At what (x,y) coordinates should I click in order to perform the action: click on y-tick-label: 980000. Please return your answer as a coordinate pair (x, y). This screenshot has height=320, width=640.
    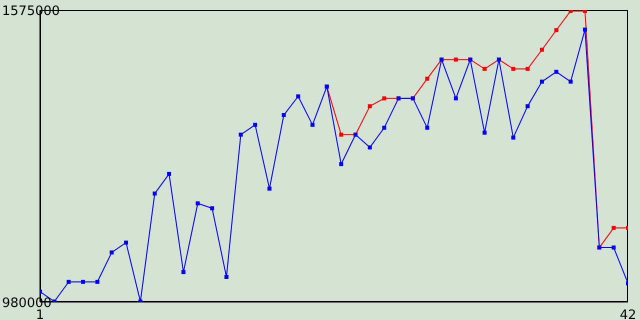
    Looking at the image, I should click on (27, 303).